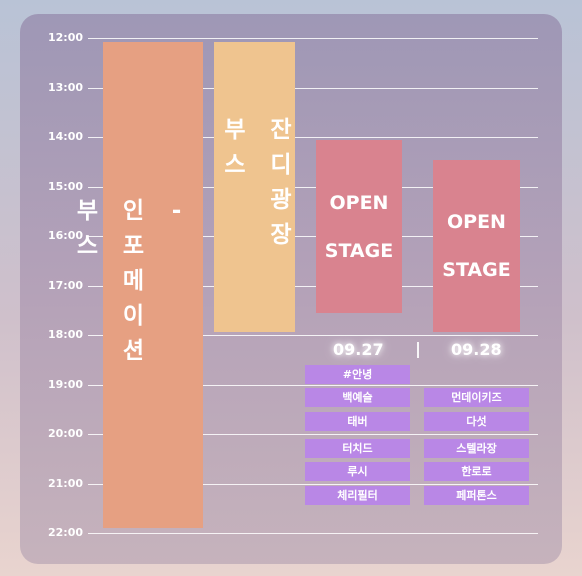 Image resolution: width=582 pixels, height=576 pixels. Describe the element at coordinates (66, 433) in the screenshot. I see `time-label-2000: 20:00` at that location.